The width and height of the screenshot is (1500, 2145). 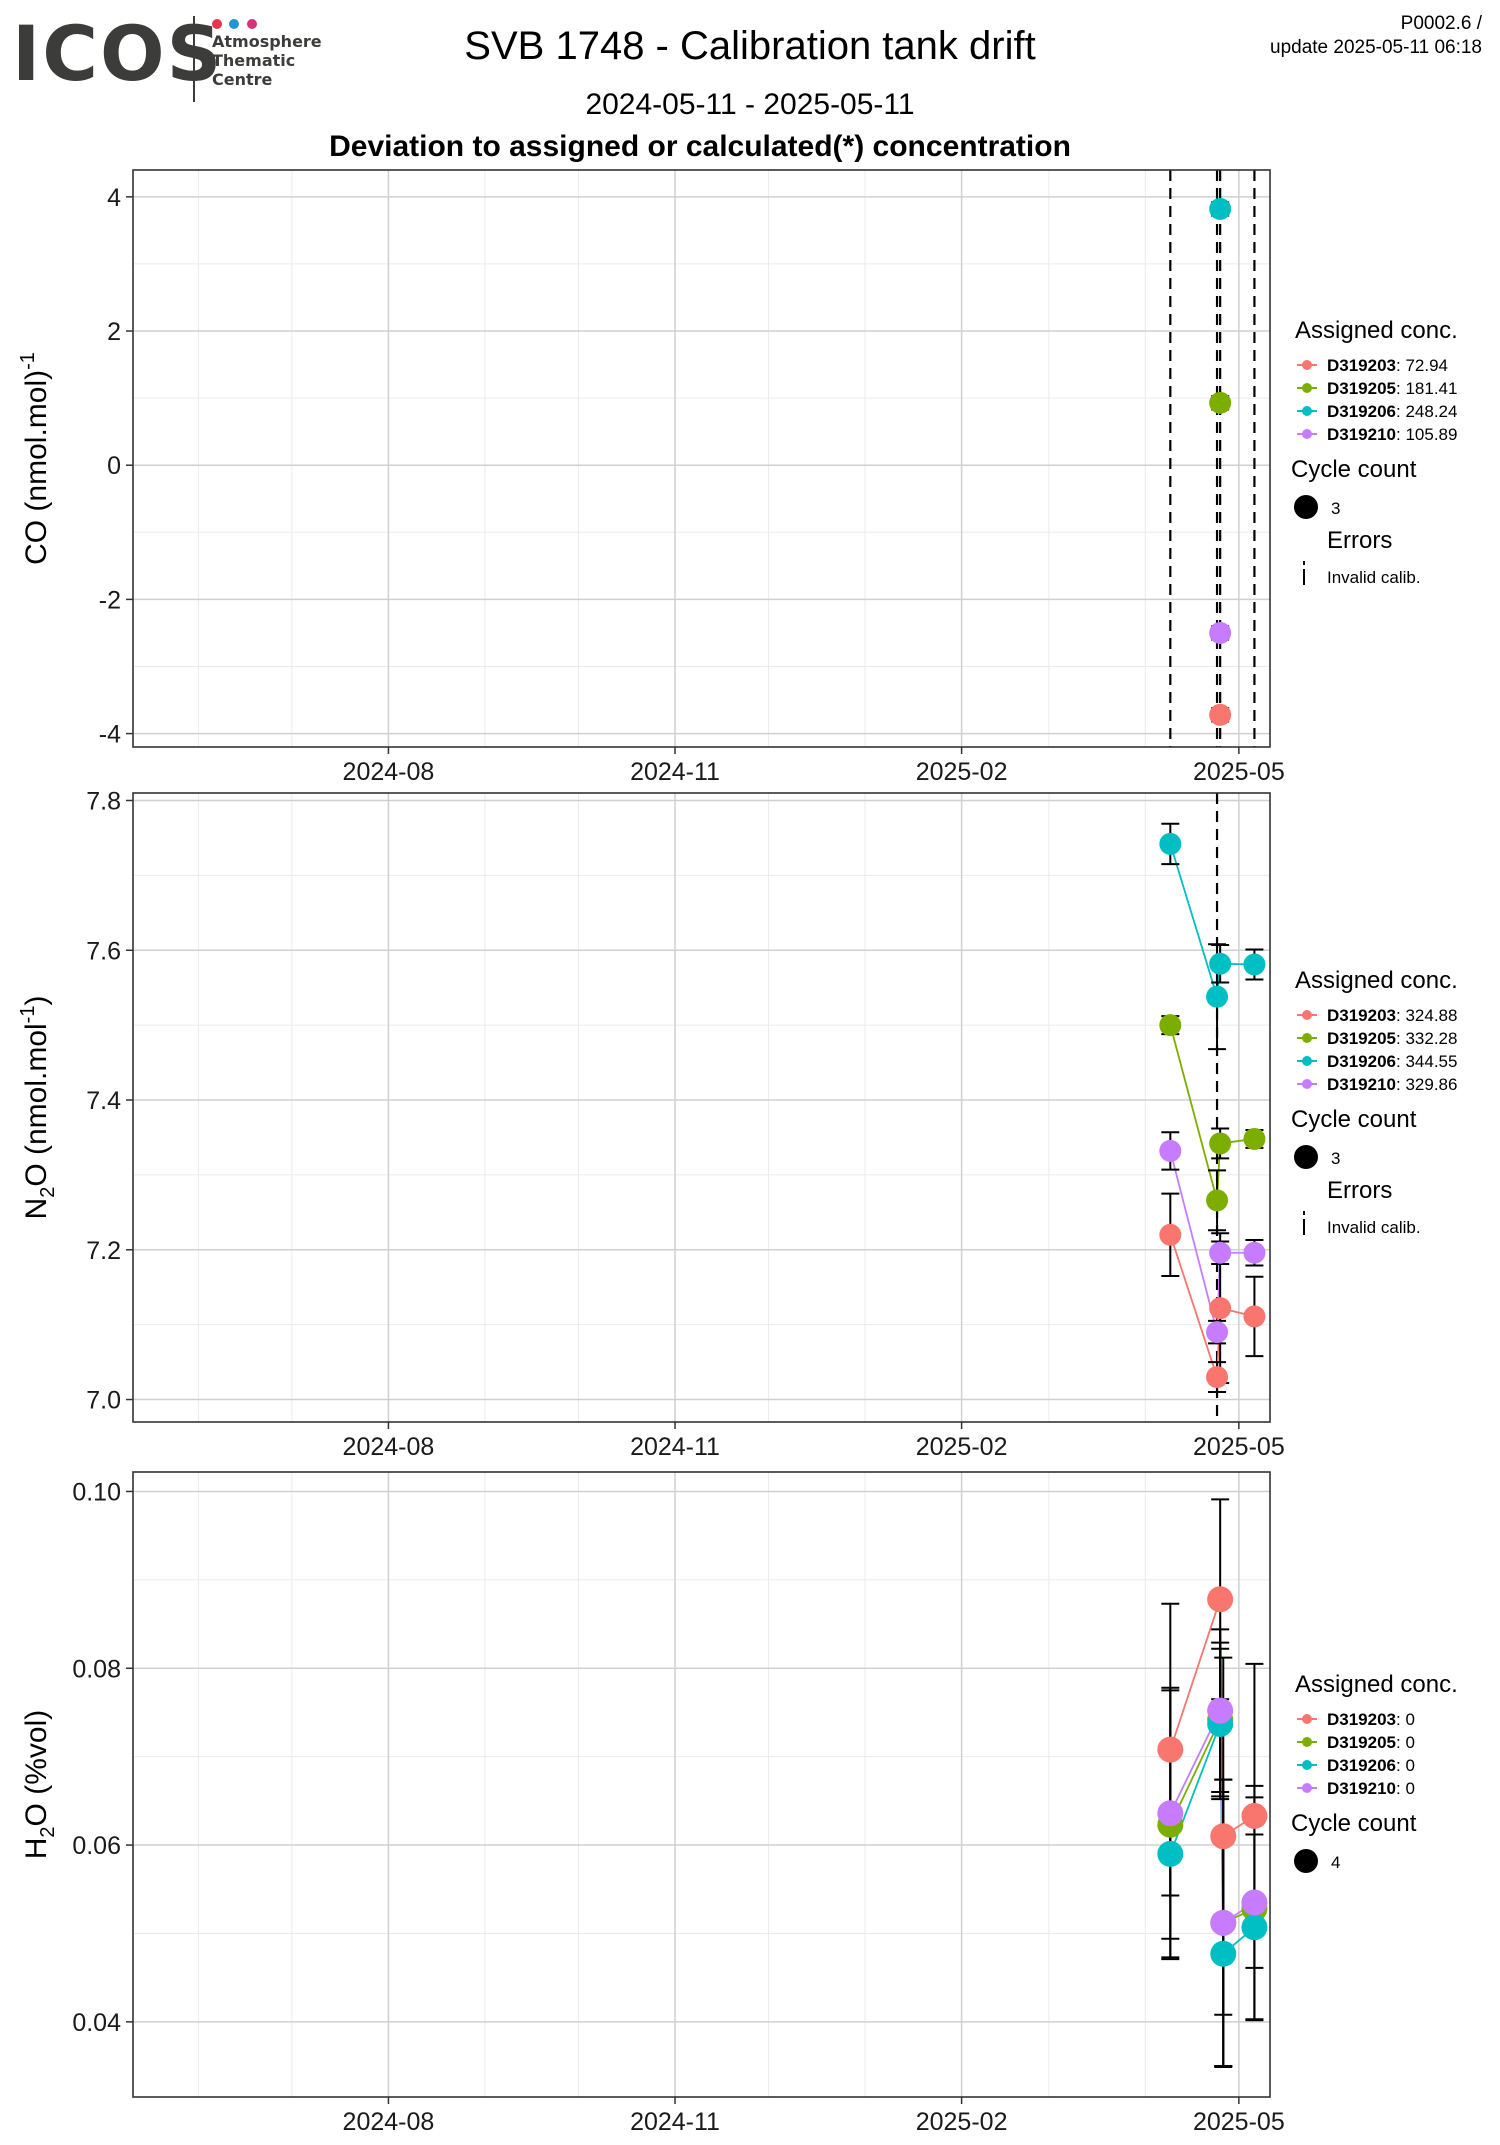 What do you see at coordinates (1431, 434) in the screenshot?
I see `legend-assigned-value: 105.89` at bounding box center [1431, 434].